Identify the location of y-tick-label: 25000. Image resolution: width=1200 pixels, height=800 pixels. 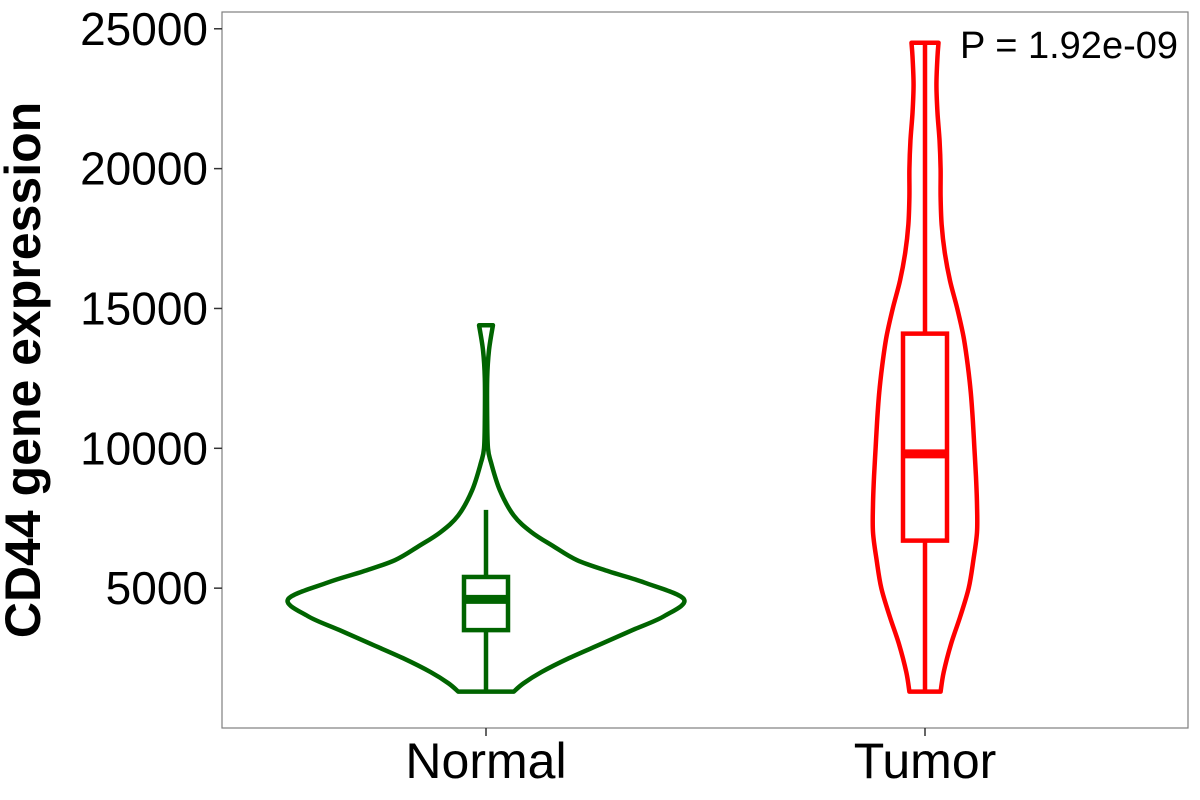
(144, 29).